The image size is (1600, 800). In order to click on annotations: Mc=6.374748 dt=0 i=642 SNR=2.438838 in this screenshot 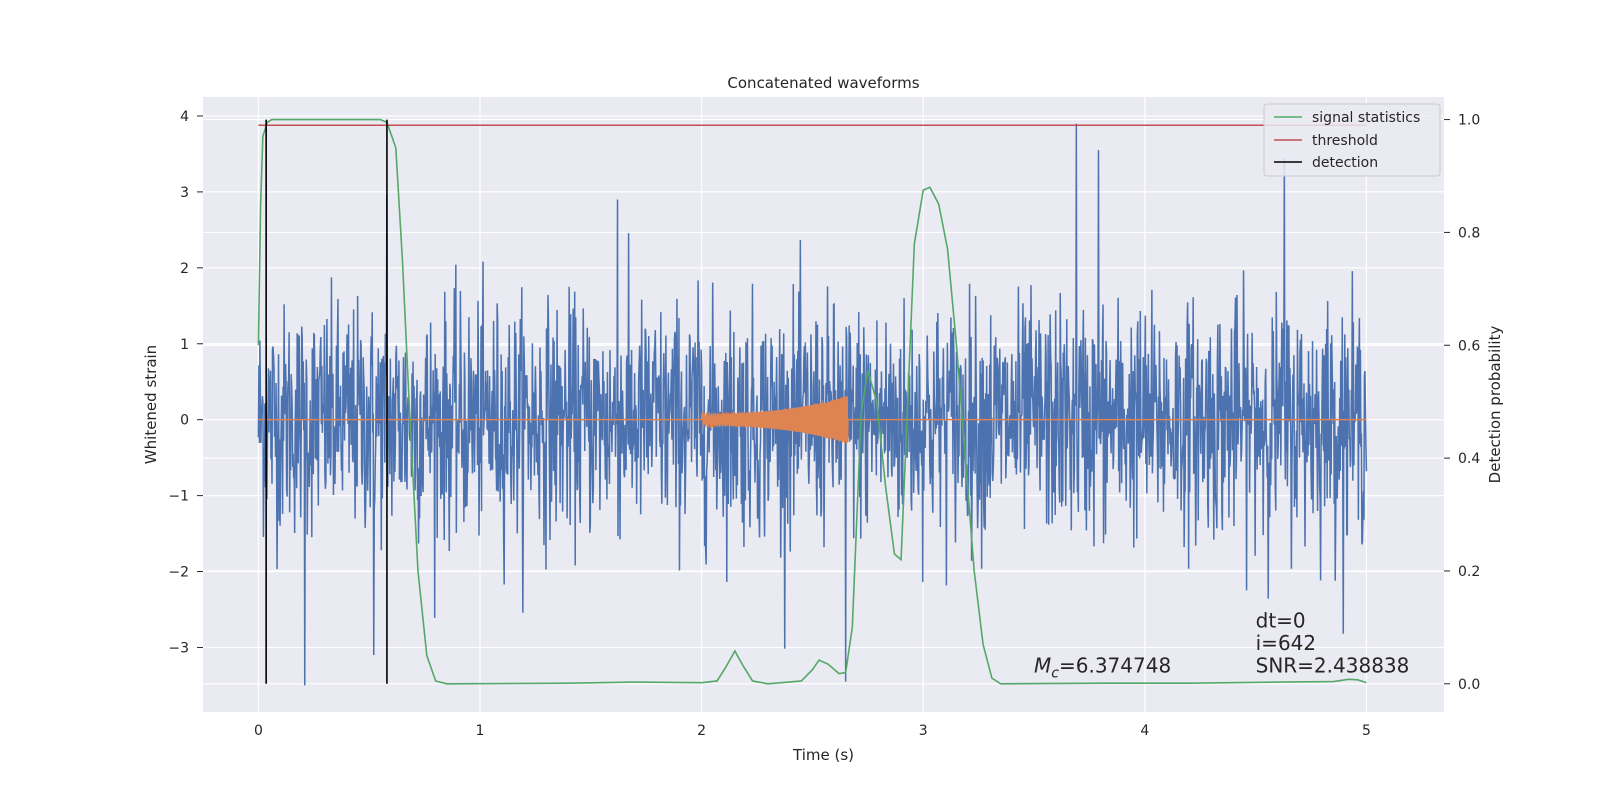, I will do `click(1221, 644)`.